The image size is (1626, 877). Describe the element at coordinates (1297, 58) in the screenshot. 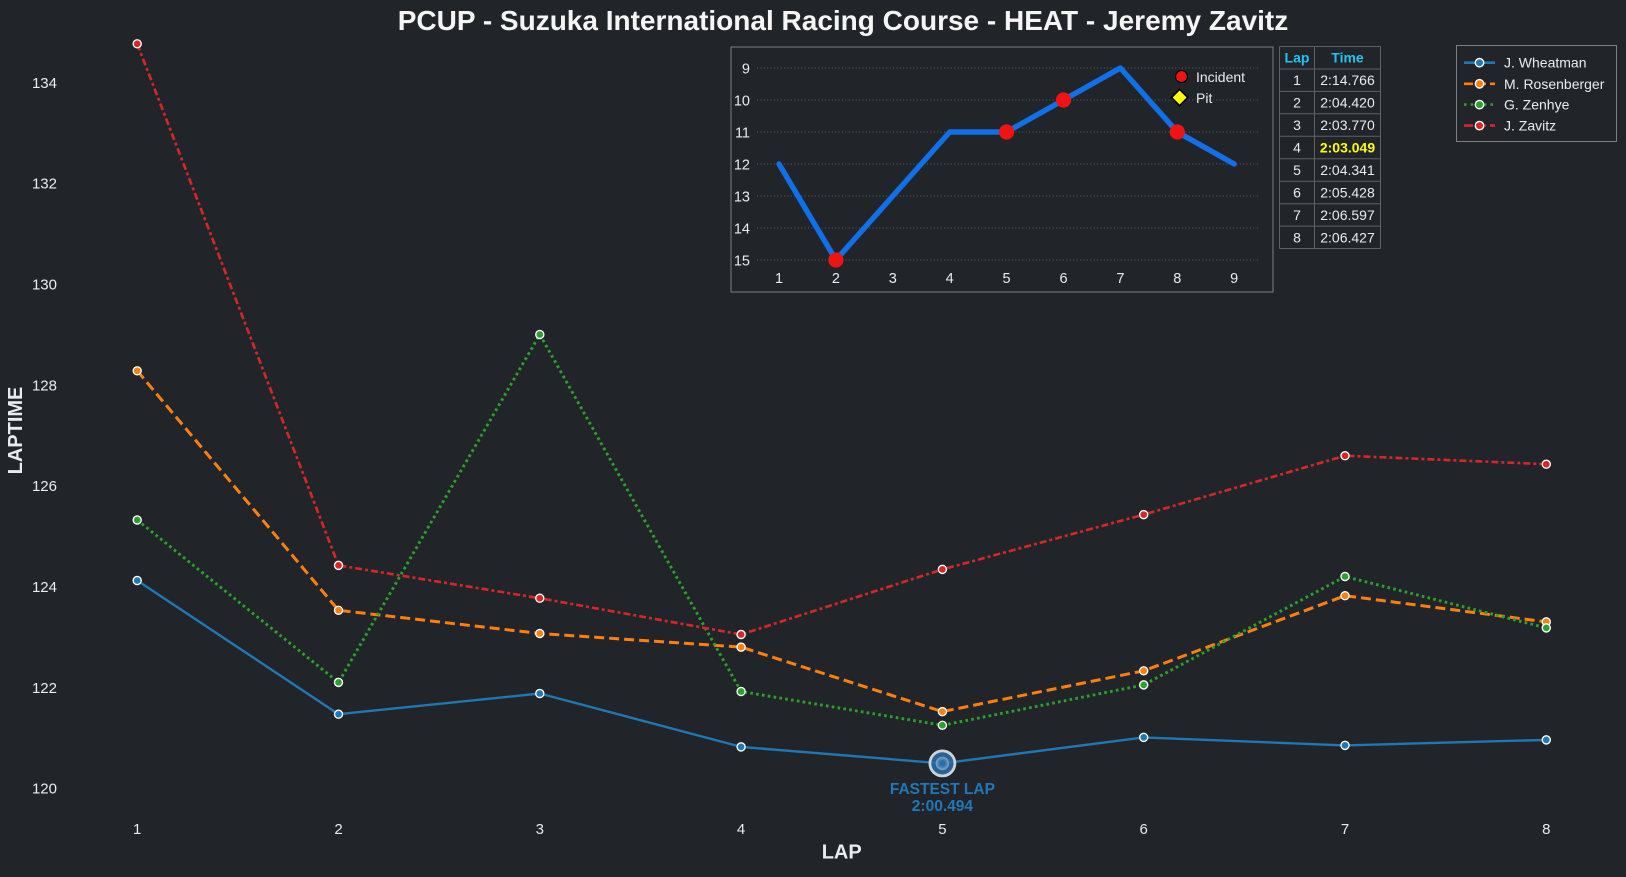

I see `svg-text: Lap` at that location.